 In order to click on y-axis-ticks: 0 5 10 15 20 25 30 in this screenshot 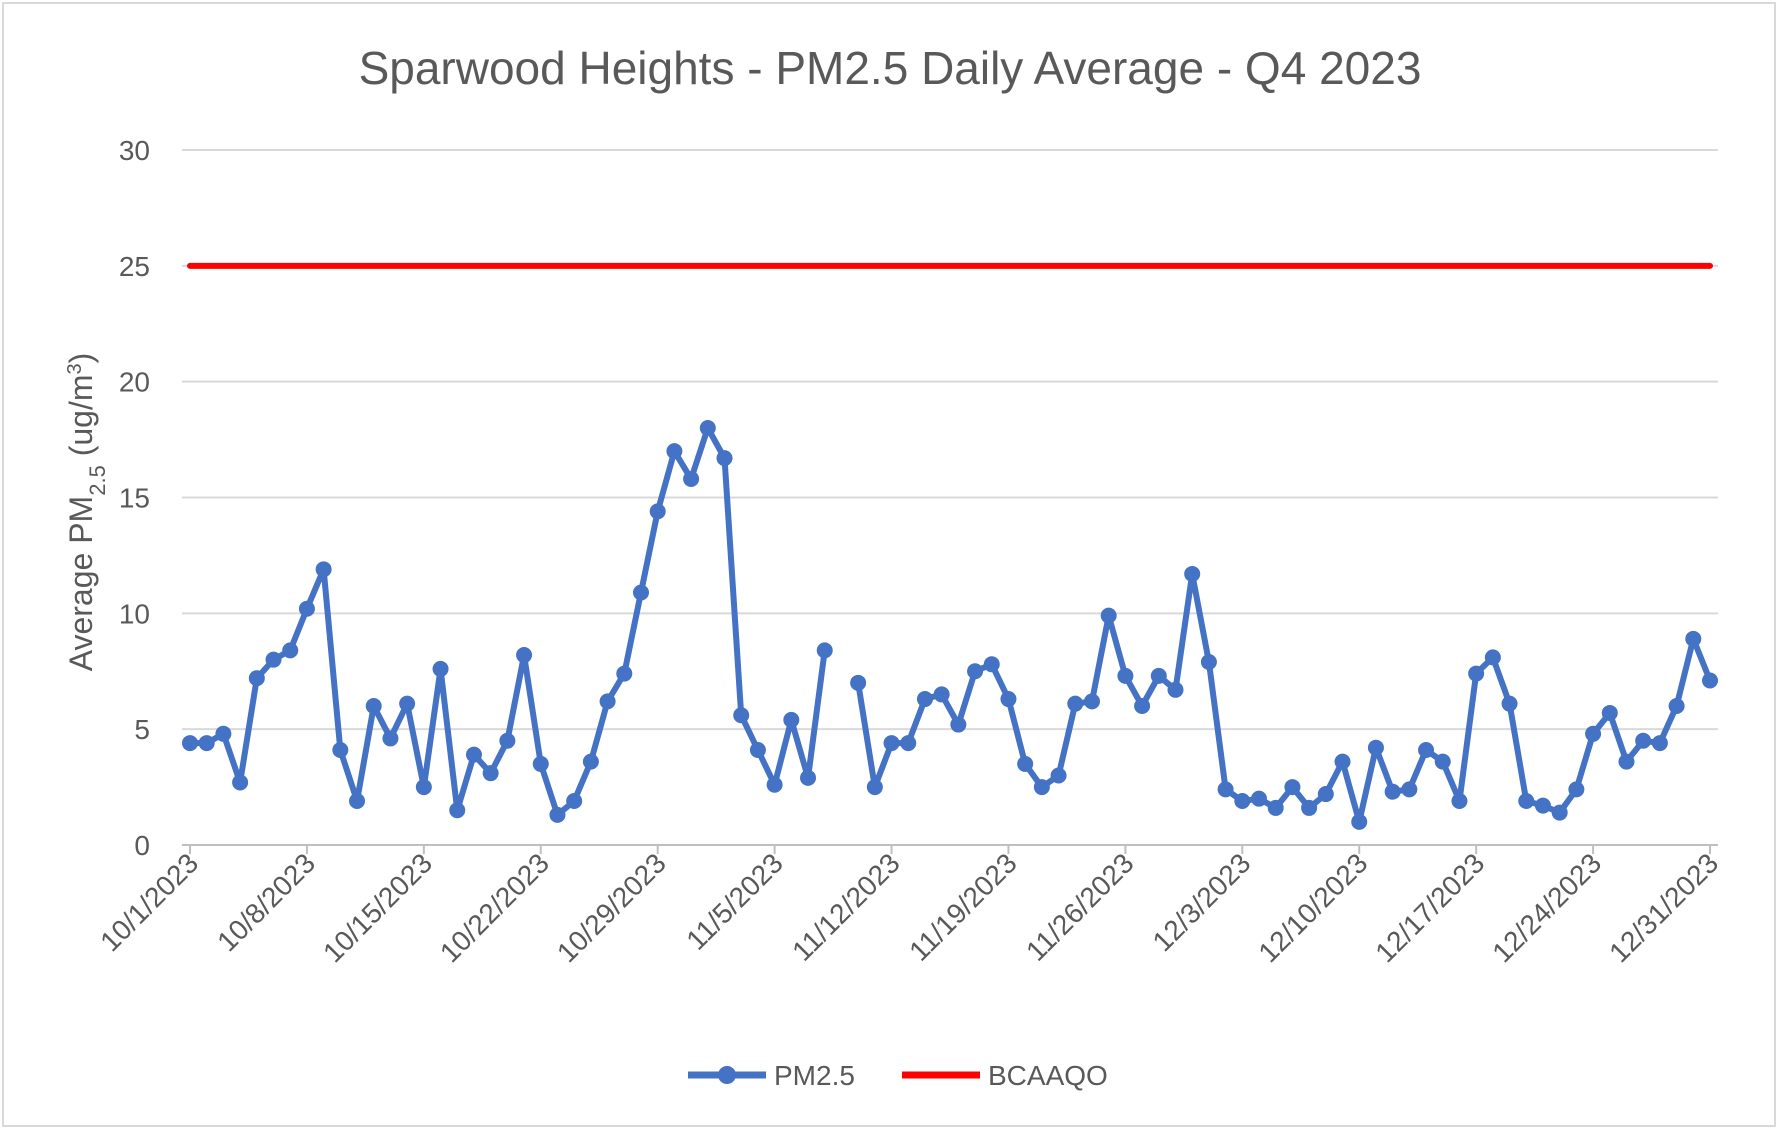, I will do `click(134, 498)`.